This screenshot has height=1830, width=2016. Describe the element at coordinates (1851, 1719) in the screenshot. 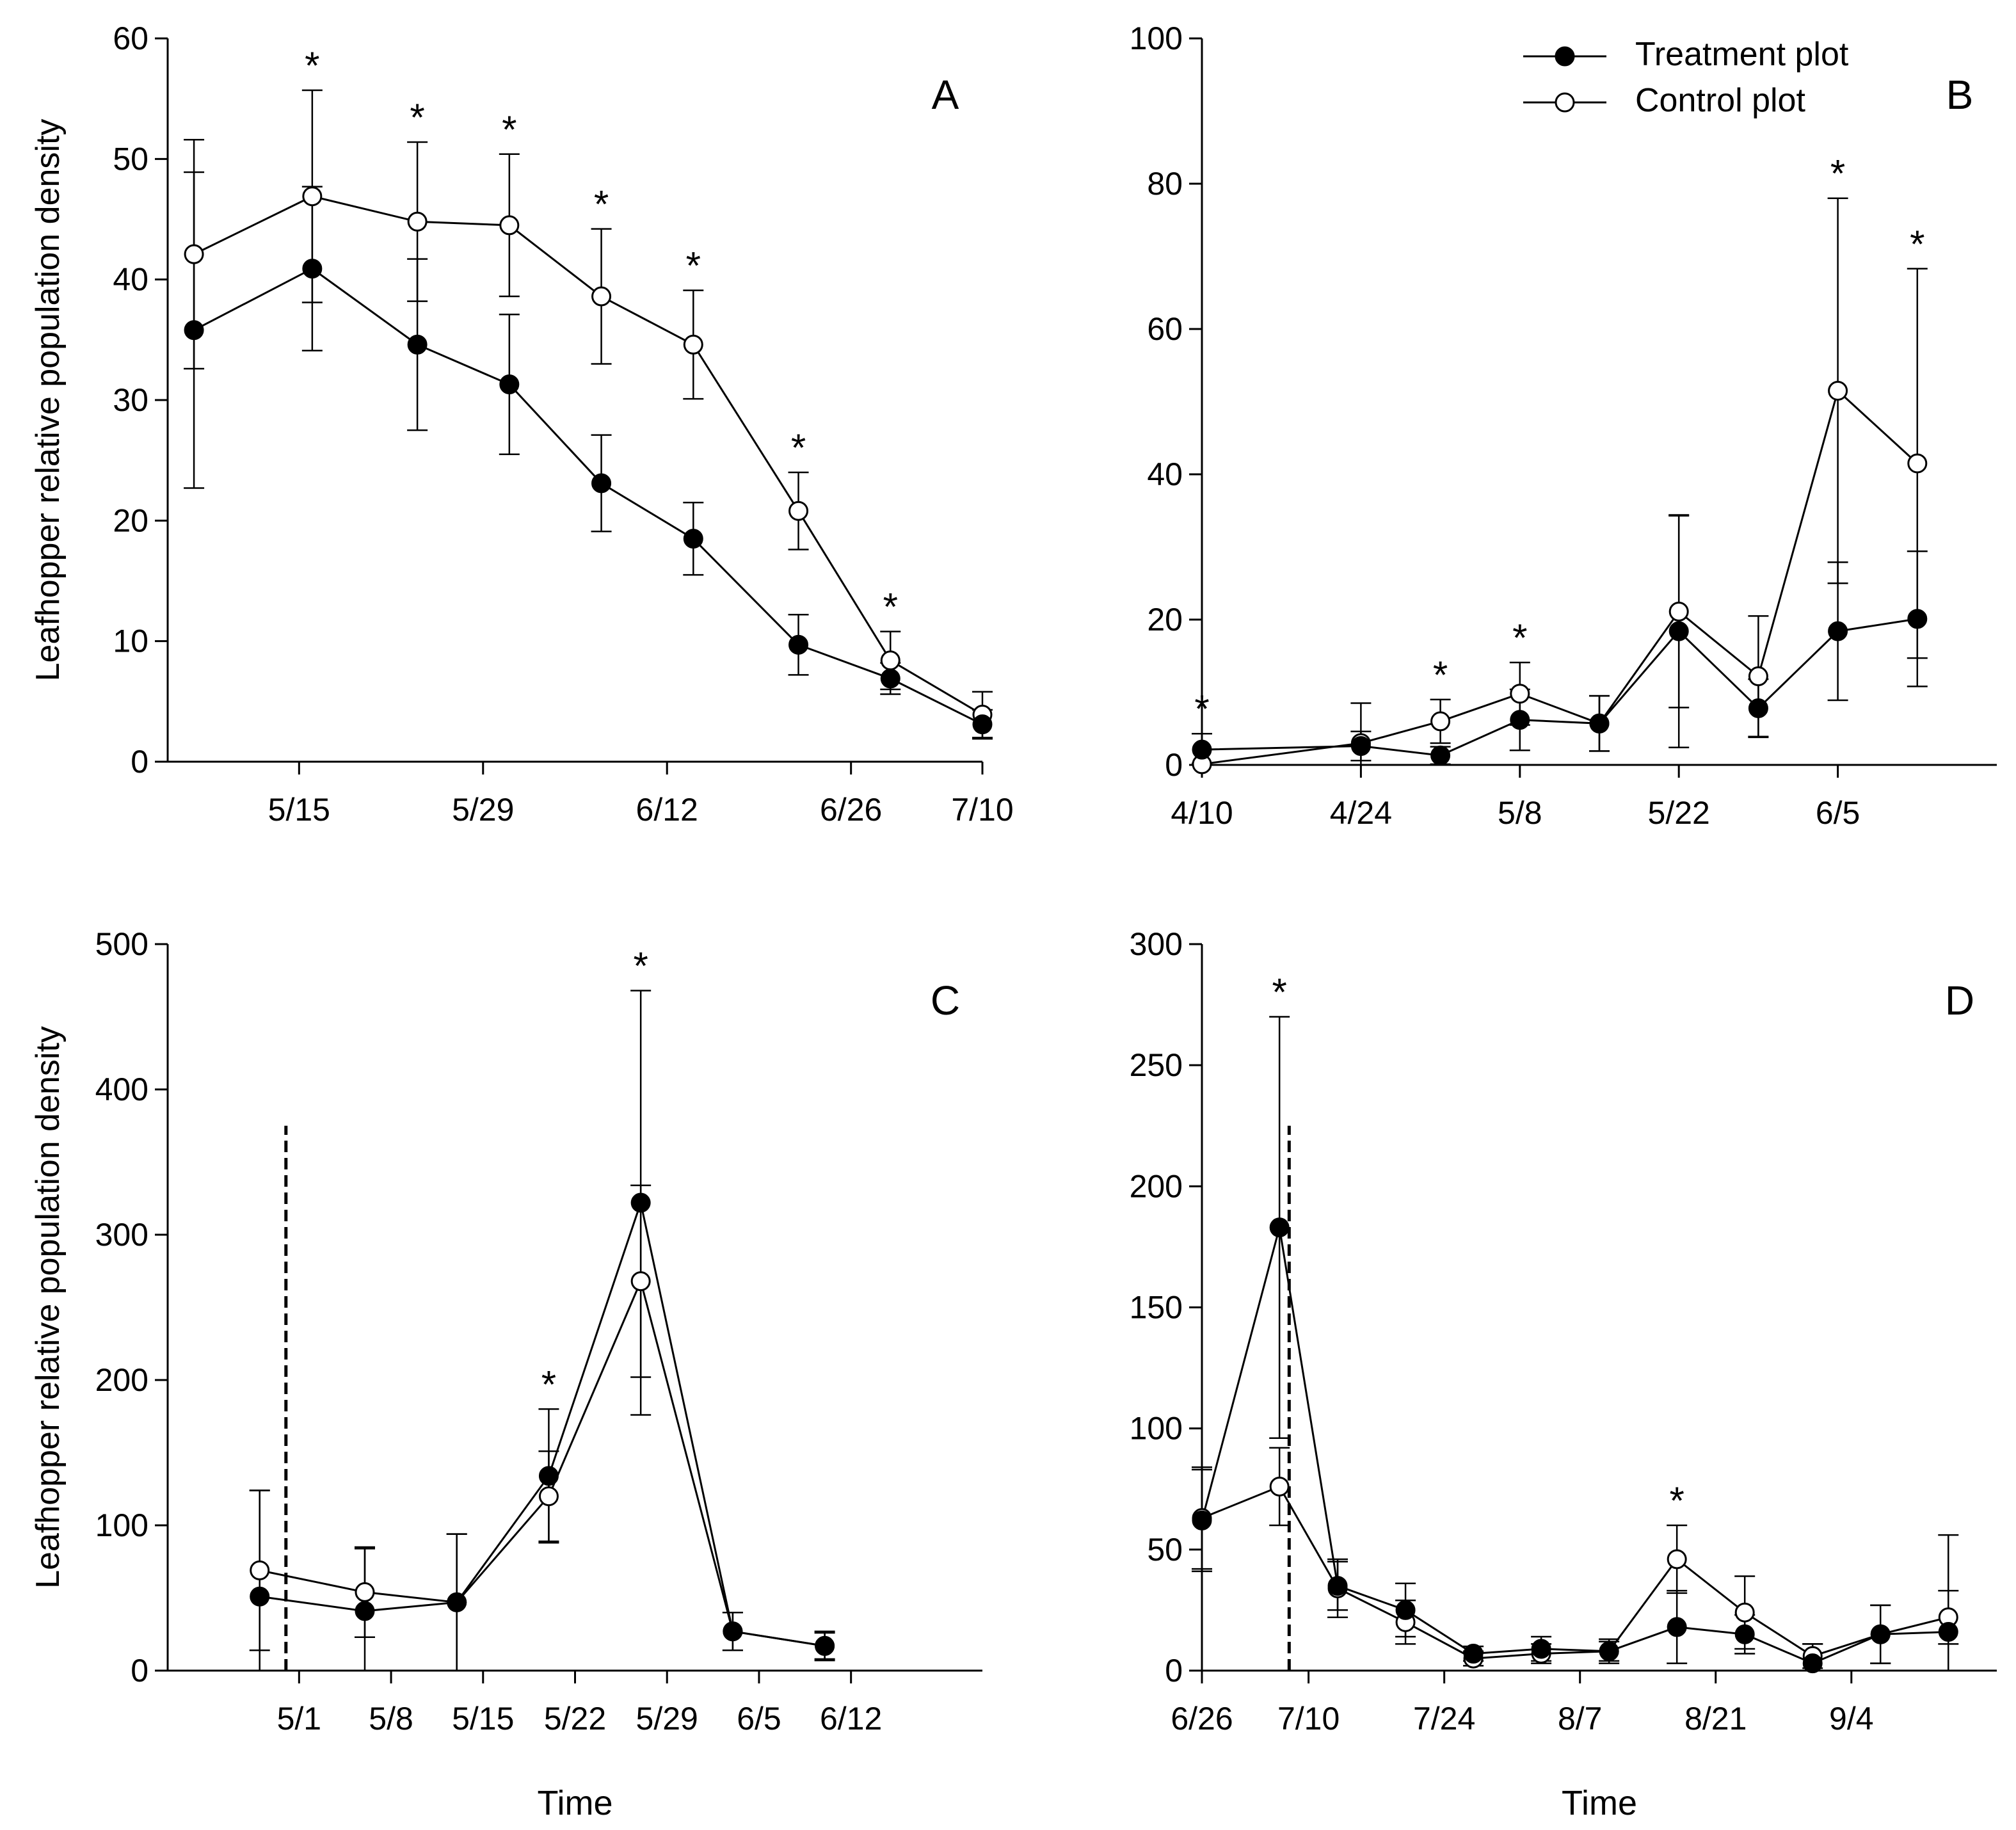

I see `x-tick-label: 9/4` at that location.